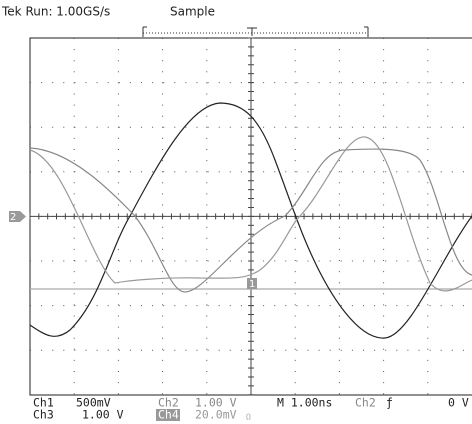 This screenshot has height=424, width=472. What do you see at coordinates (304, 403) in the screenshot?
I see `timebase: M 1.00ns` at bounding box center [304, 403].